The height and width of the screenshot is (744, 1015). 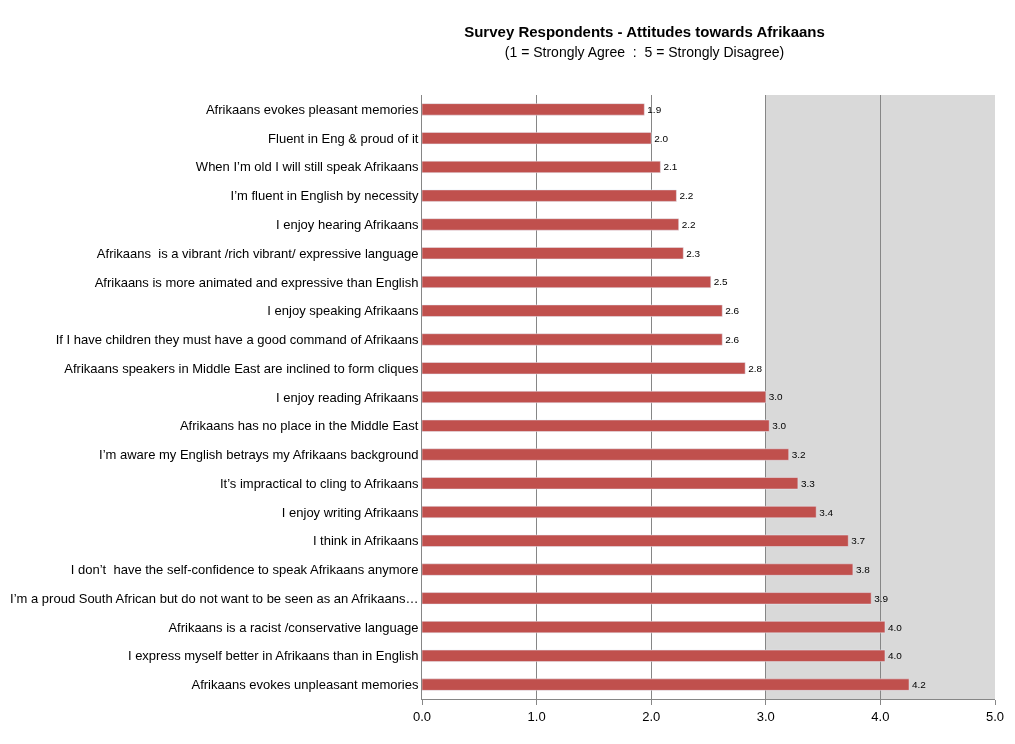 What do you see at coordinates (693, 253) in the screenshot?
I see `data-label: 2.3` at bounding box center [693, 253].